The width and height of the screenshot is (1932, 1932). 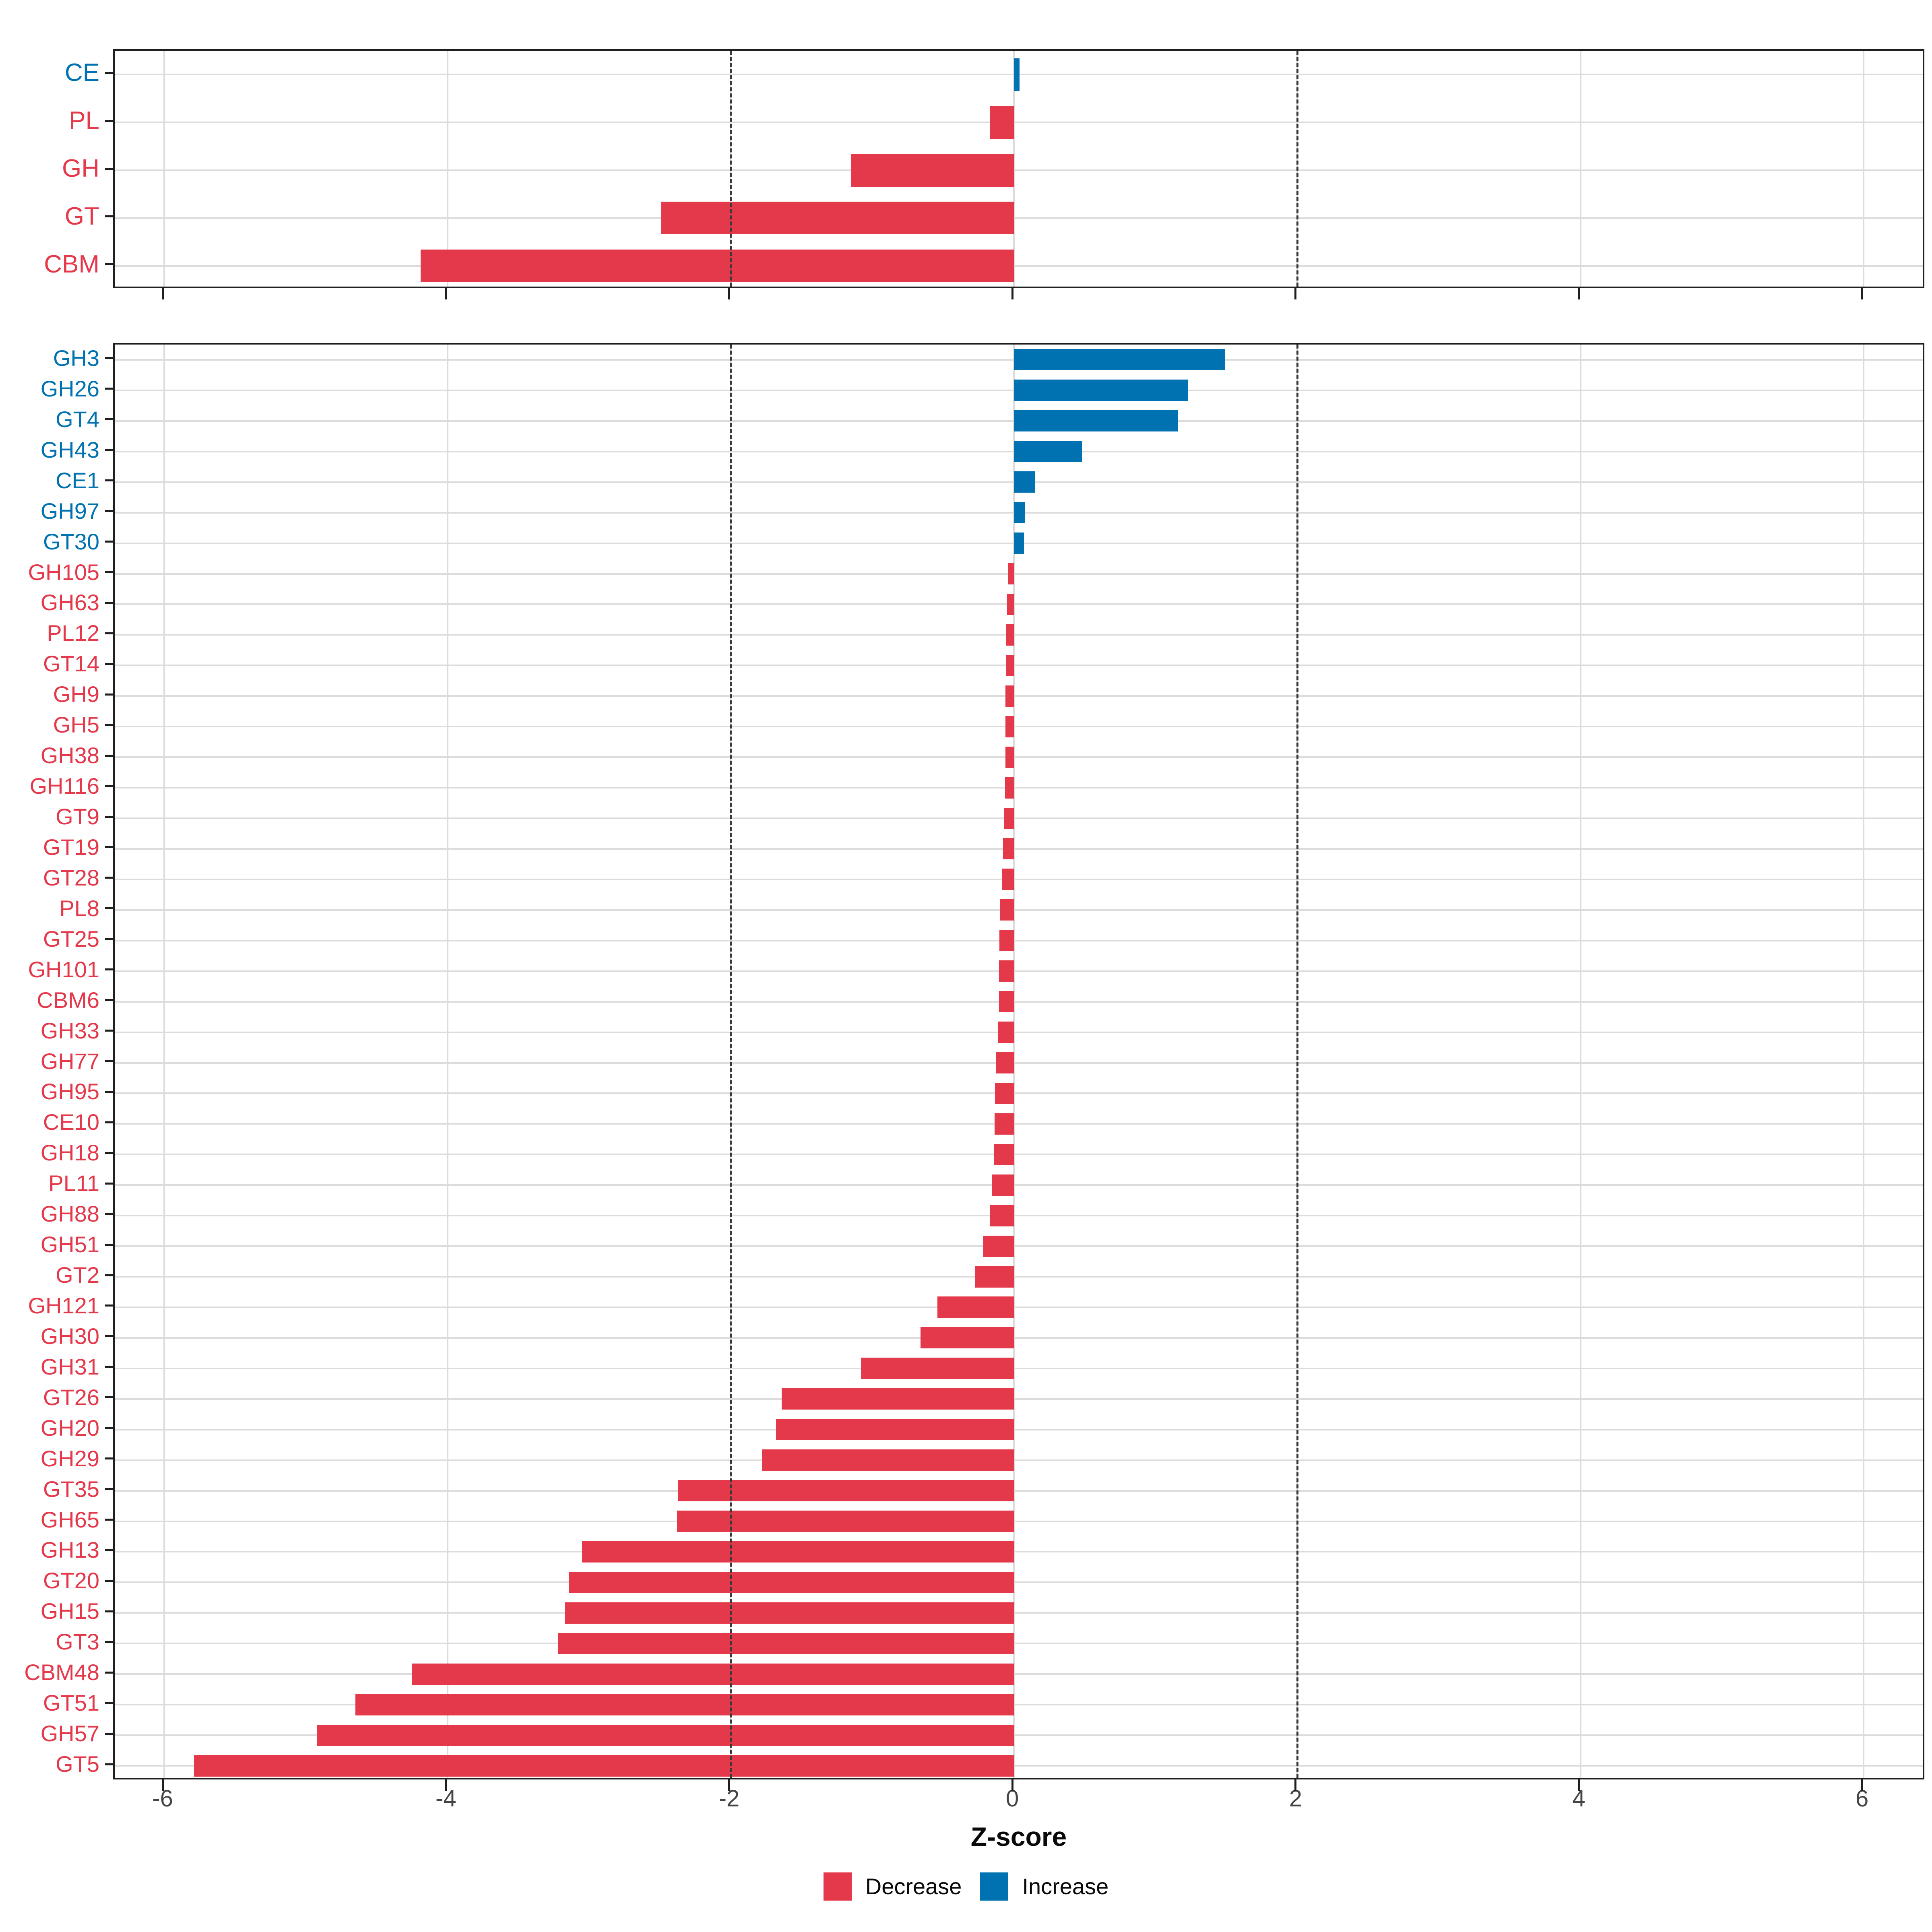 I want to click on bar-GH65, so click(x=845, y=1521).